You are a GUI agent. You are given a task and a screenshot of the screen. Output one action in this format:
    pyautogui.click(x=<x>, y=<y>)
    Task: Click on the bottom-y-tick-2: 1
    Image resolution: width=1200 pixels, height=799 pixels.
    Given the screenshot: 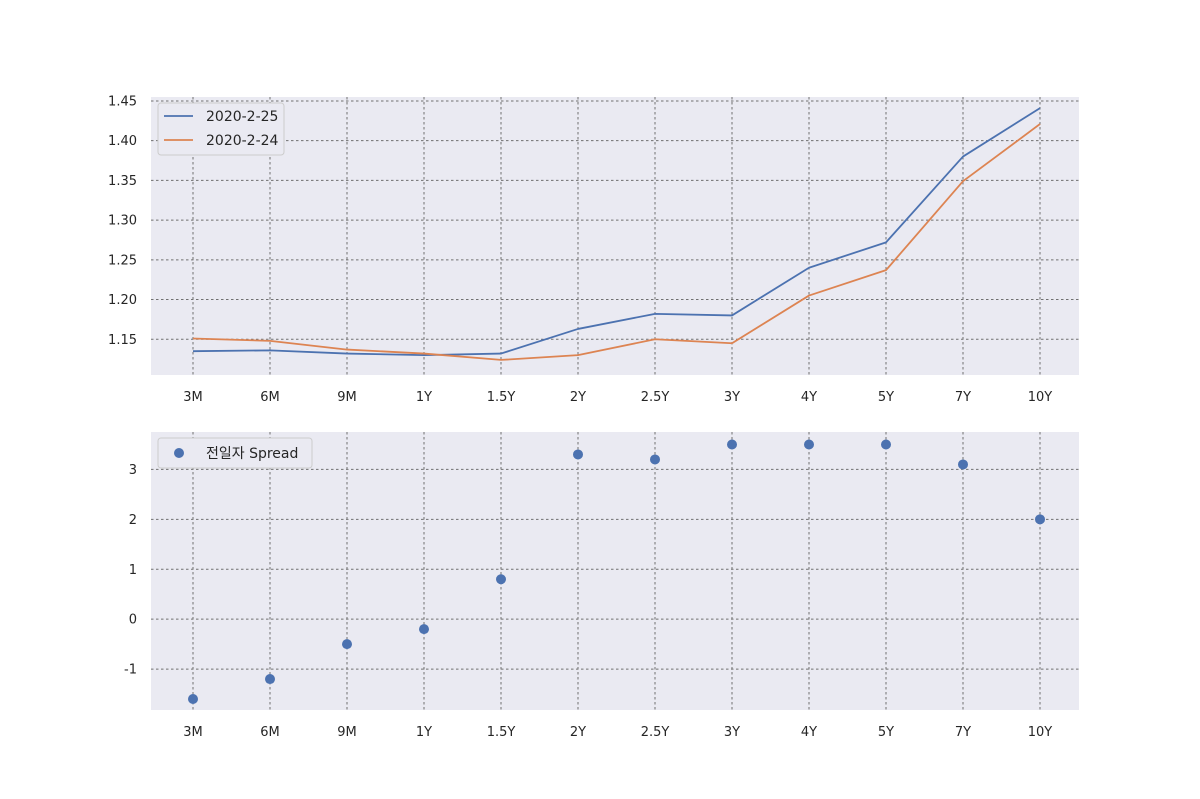 What is the action you would take?
    pyautogui.click(x=133, y=570)
    